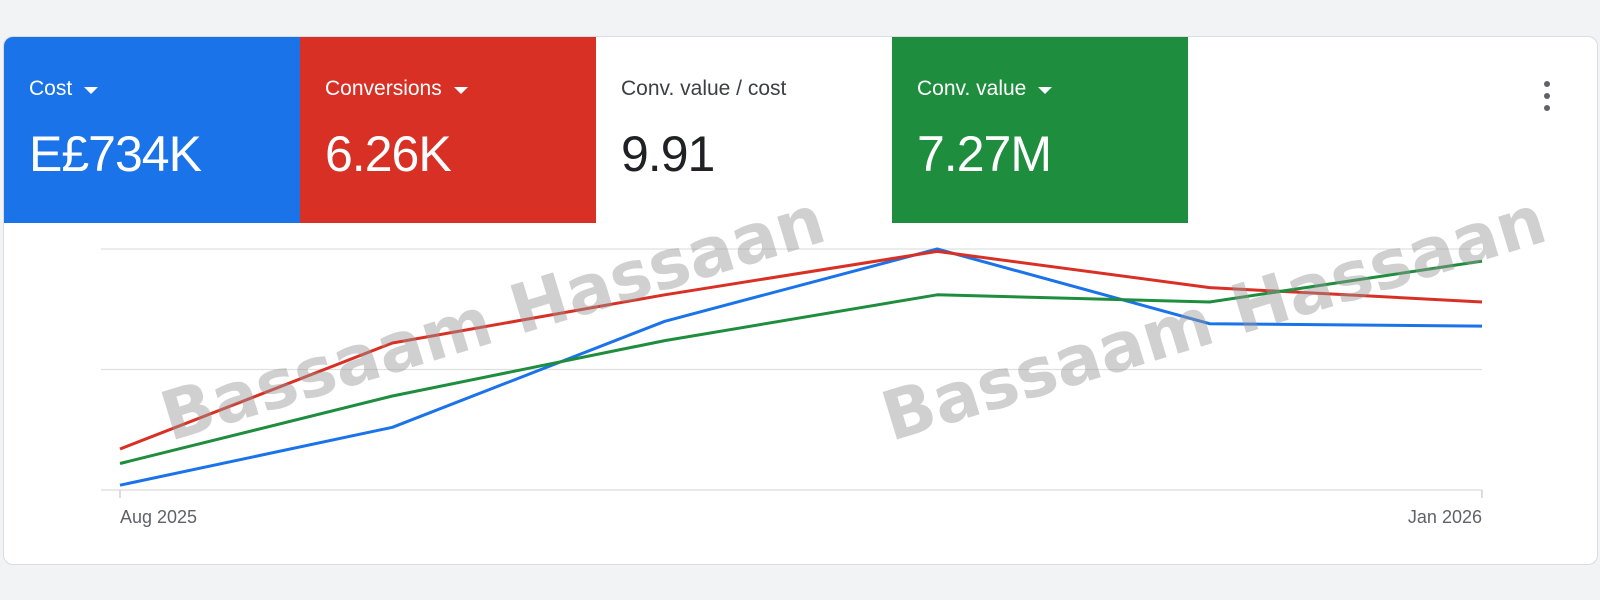 Image resolution: width=1600 pixels, height=600 pixels. I want to click on metric-tile-cost: Cost E£734K, so click(152, 130).